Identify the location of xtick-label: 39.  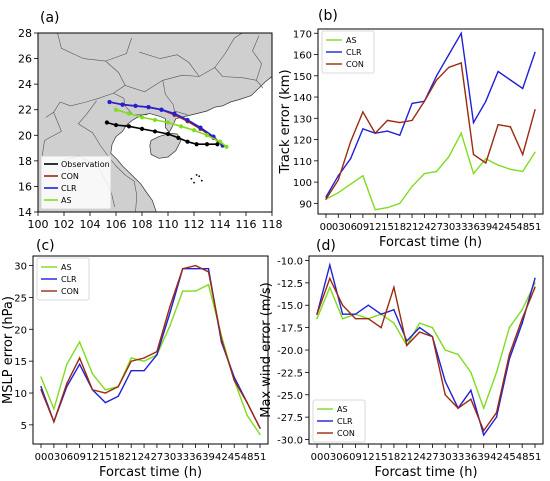
(483, 457).